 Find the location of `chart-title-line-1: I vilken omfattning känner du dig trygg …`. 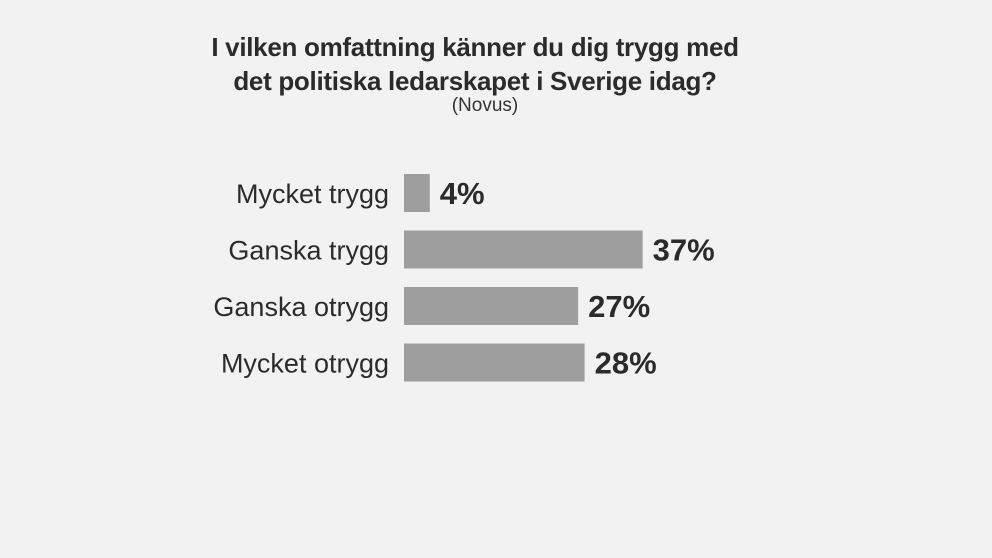

chart-title-line-1: I vilken omfattning känner du dig trygg … is located at coordinates (475, 47).